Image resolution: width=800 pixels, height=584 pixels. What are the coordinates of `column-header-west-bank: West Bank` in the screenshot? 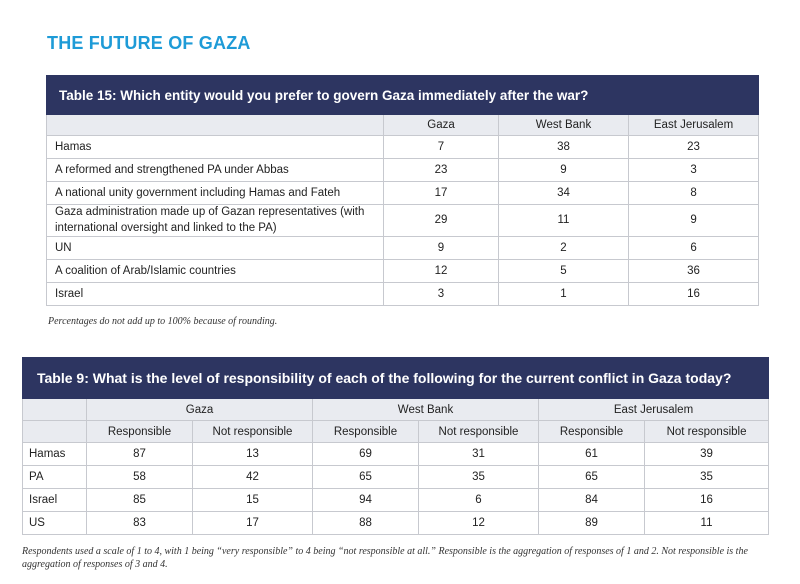 It's located at (563, 125).